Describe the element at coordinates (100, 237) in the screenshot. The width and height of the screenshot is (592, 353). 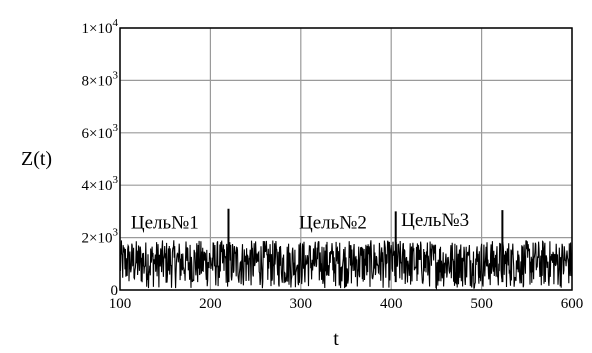
I see `y-tick-label: 2×10³` at that location.